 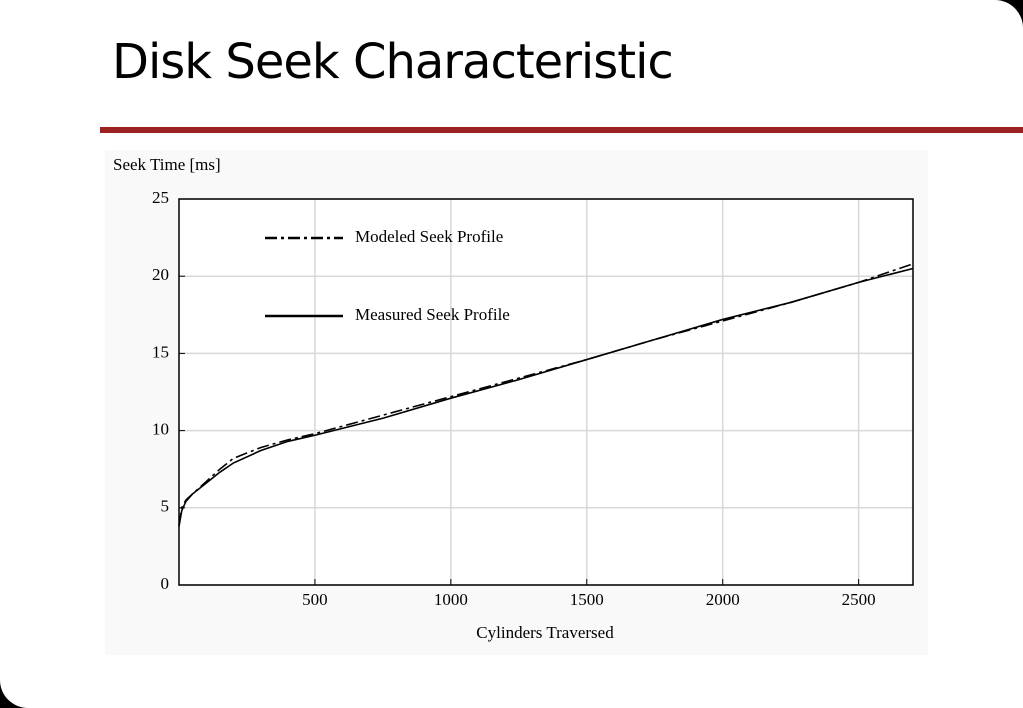 What do you see at coordinates (723, 599) in the screenshot?
I see `x-tick-label: 2000` at bounding box center [723, 599].